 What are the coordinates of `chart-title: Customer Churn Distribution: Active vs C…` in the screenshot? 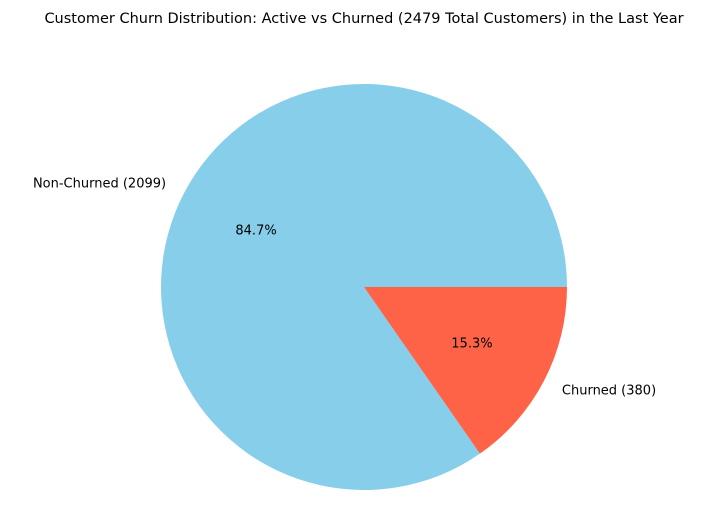 It's located at (363, 19).